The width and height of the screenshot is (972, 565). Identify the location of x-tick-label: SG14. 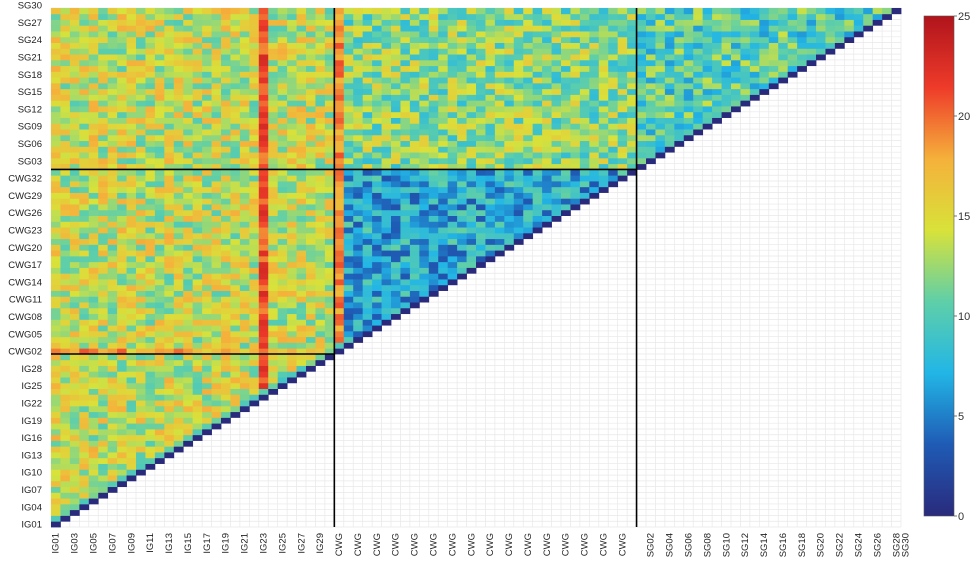
(764, 545).